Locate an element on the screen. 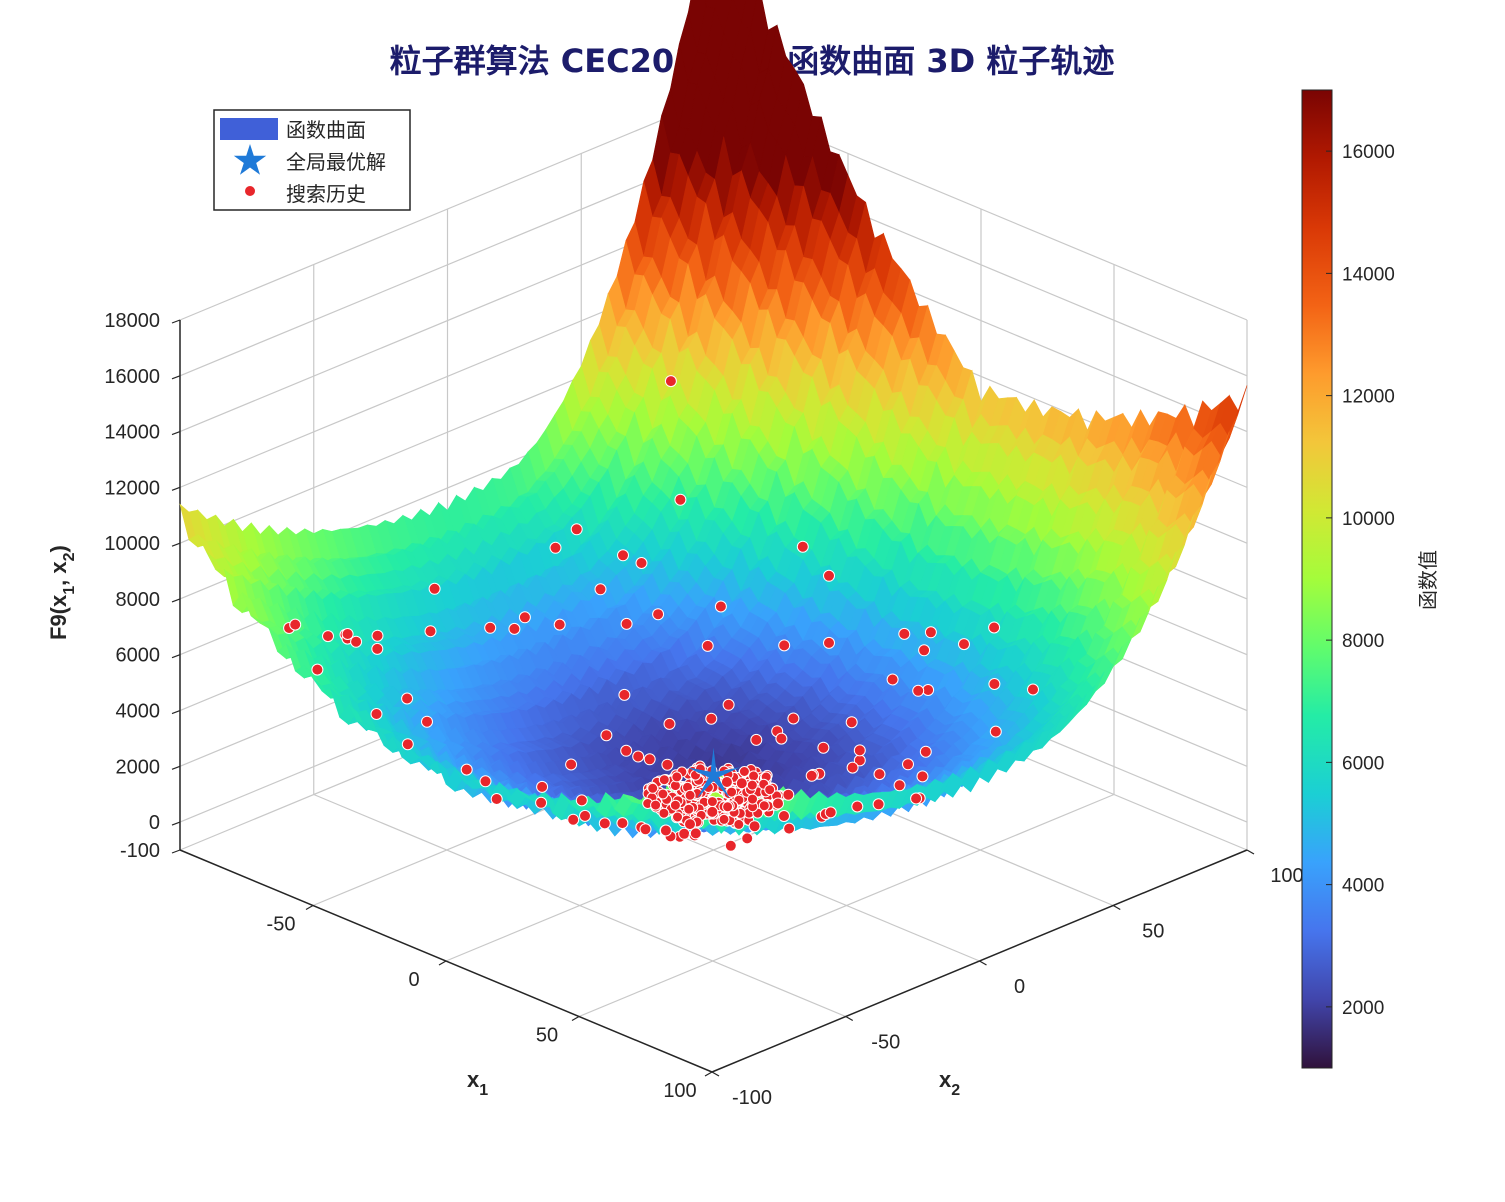 The height and width of the screenshot is (1202, 1505). colorbar-tick-label: 14000 is located at coordinates (1368, 274).